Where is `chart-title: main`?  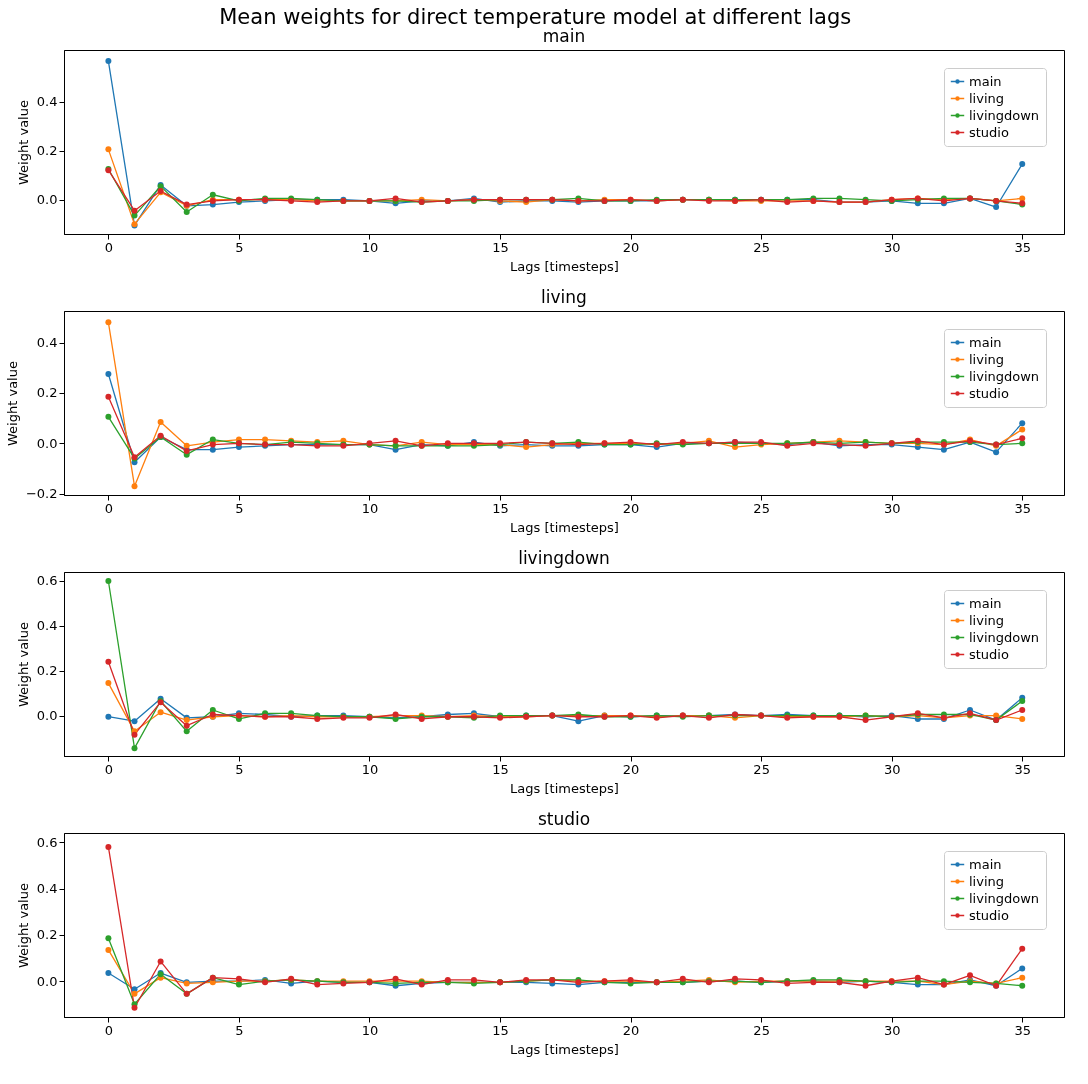 chart-title: main is located at coordinates (564, 36).